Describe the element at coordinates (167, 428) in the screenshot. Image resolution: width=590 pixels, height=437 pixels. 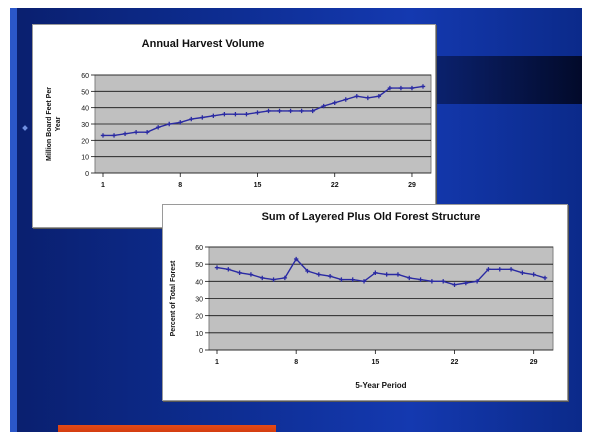
I see `orange-accent-bar` at that location.